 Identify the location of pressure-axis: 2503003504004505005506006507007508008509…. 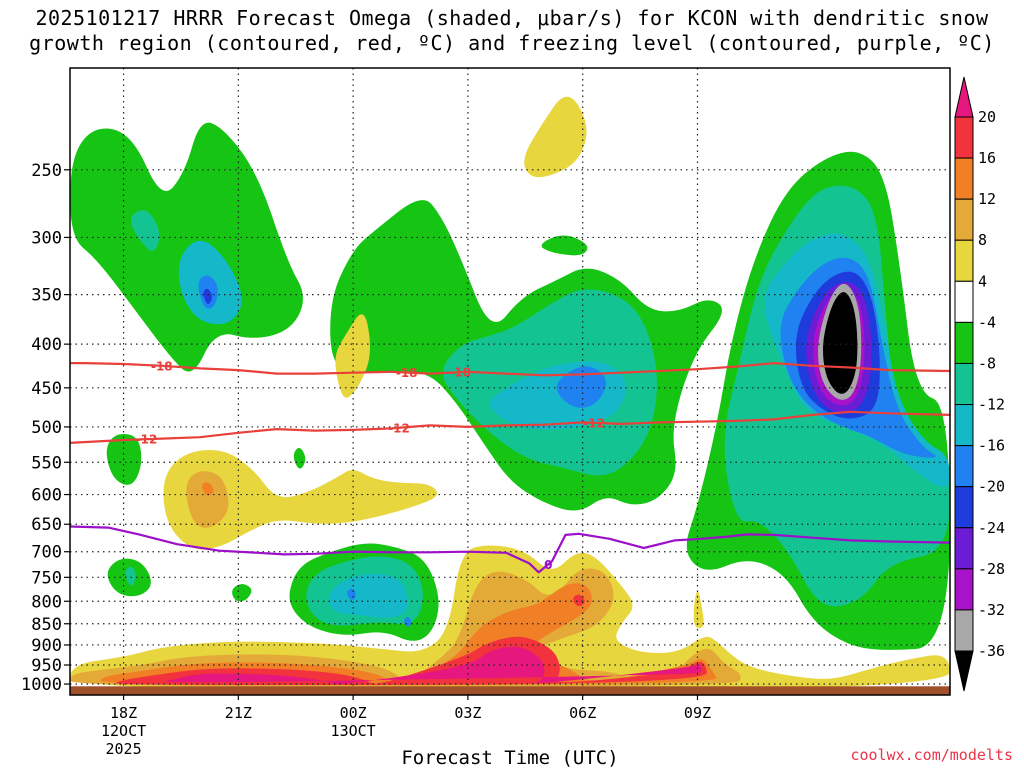
(45, 428).